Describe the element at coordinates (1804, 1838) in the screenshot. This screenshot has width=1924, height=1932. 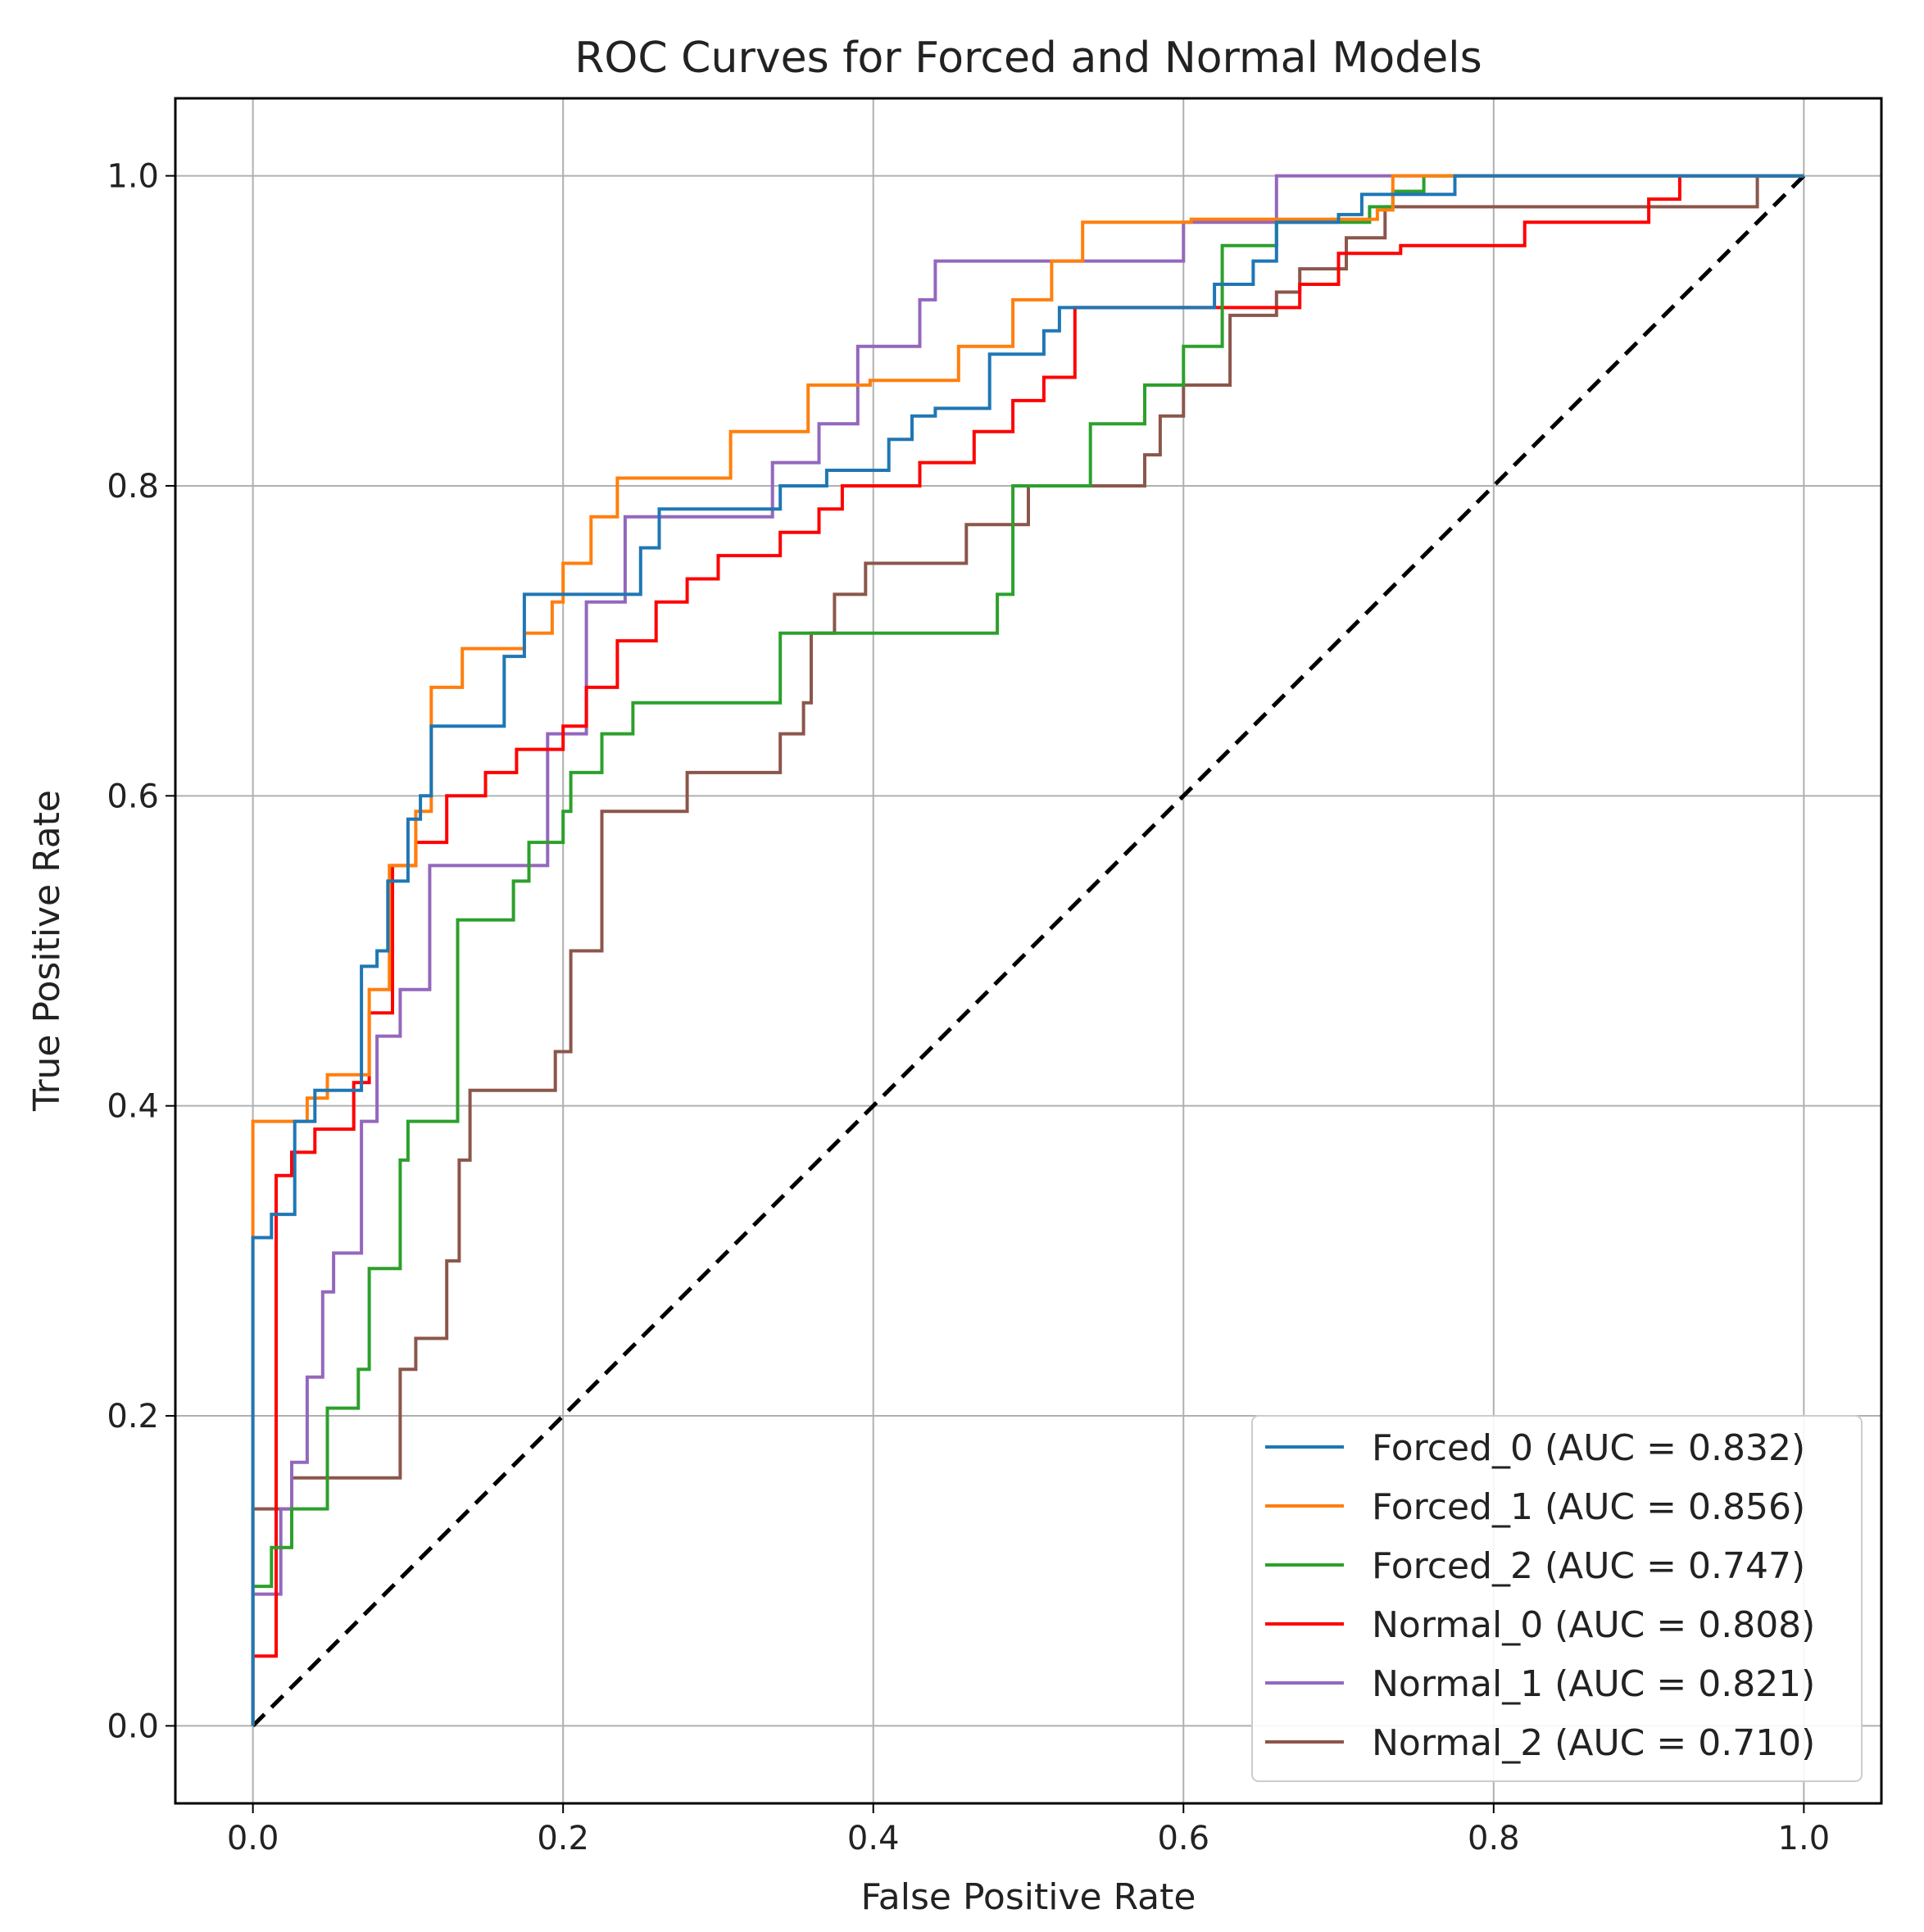
I see `x-tick-label-5: 1.0` at that location.